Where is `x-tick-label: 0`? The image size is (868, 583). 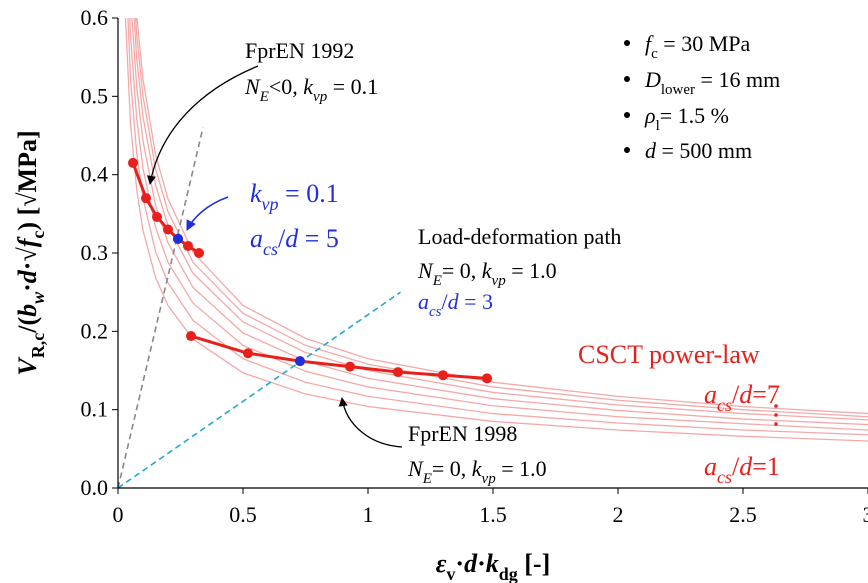
x-tick-label: 0 is located at coordinates (118, 514).